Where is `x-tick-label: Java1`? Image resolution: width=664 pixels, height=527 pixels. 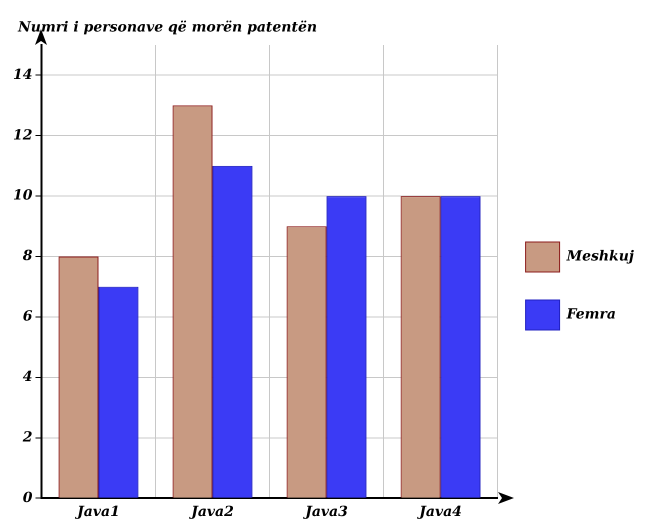
x-tick-label: Java1 is located at coordinates (97, 512).